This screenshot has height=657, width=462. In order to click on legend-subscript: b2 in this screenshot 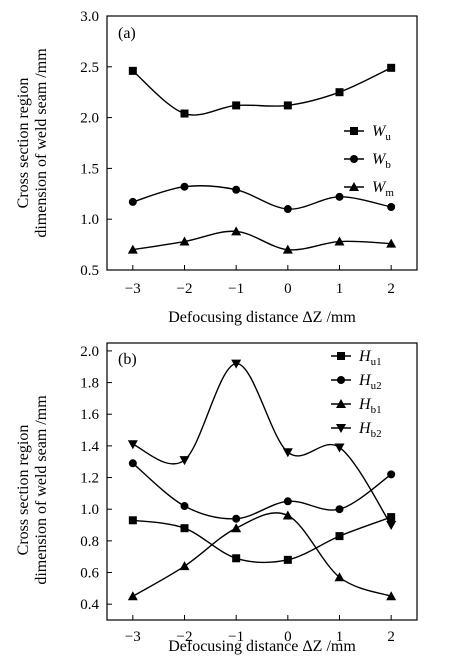, I will do `click(376, 434)`.